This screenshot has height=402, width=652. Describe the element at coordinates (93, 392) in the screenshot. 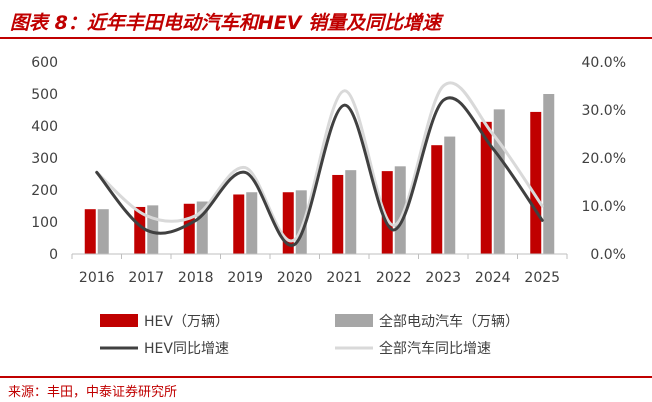

I see `source-note: 来源：丰田，中泰证券研究所` at that location.